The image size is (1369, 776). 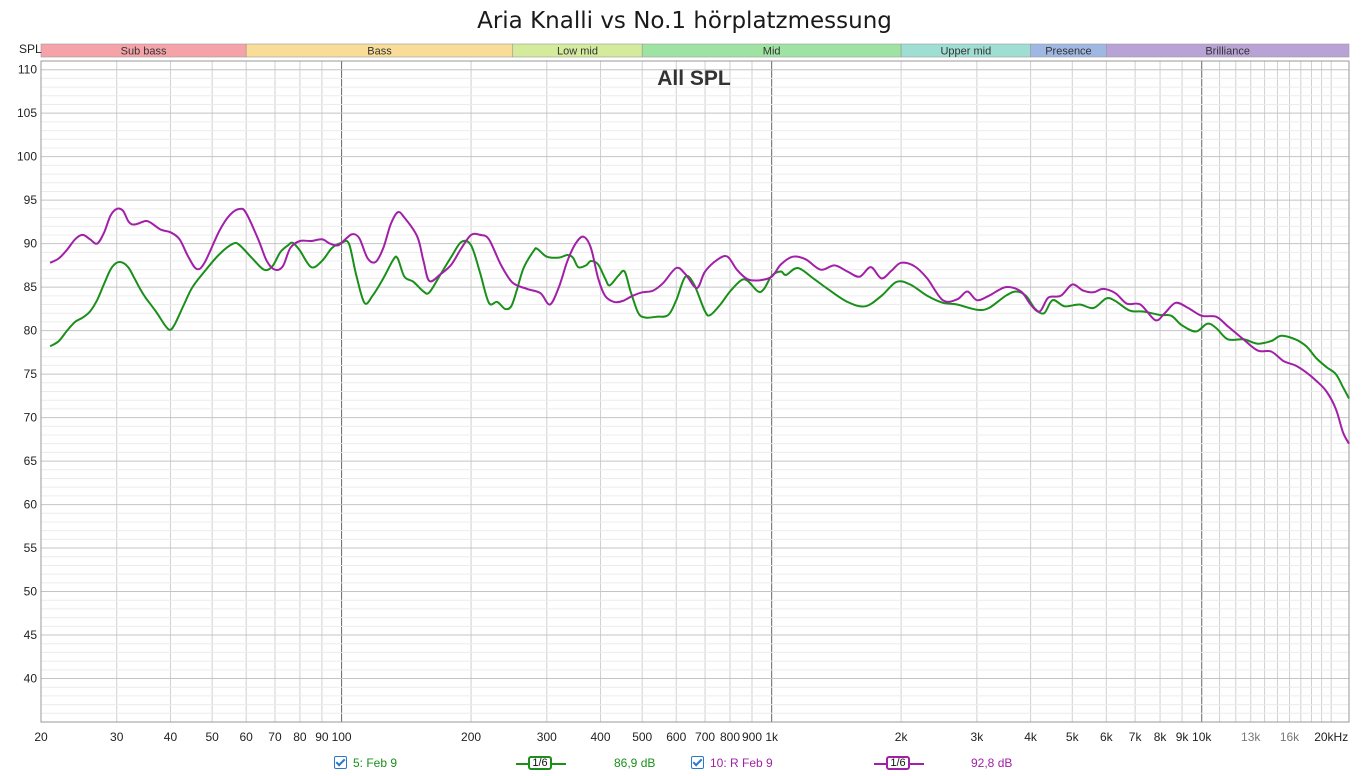 What do you see at coordinates (684, 21) in the screenshot?
I see `chart-title: Aria Knalli vs No.1 hörplatzmessung` at bounding box center [684, 21].